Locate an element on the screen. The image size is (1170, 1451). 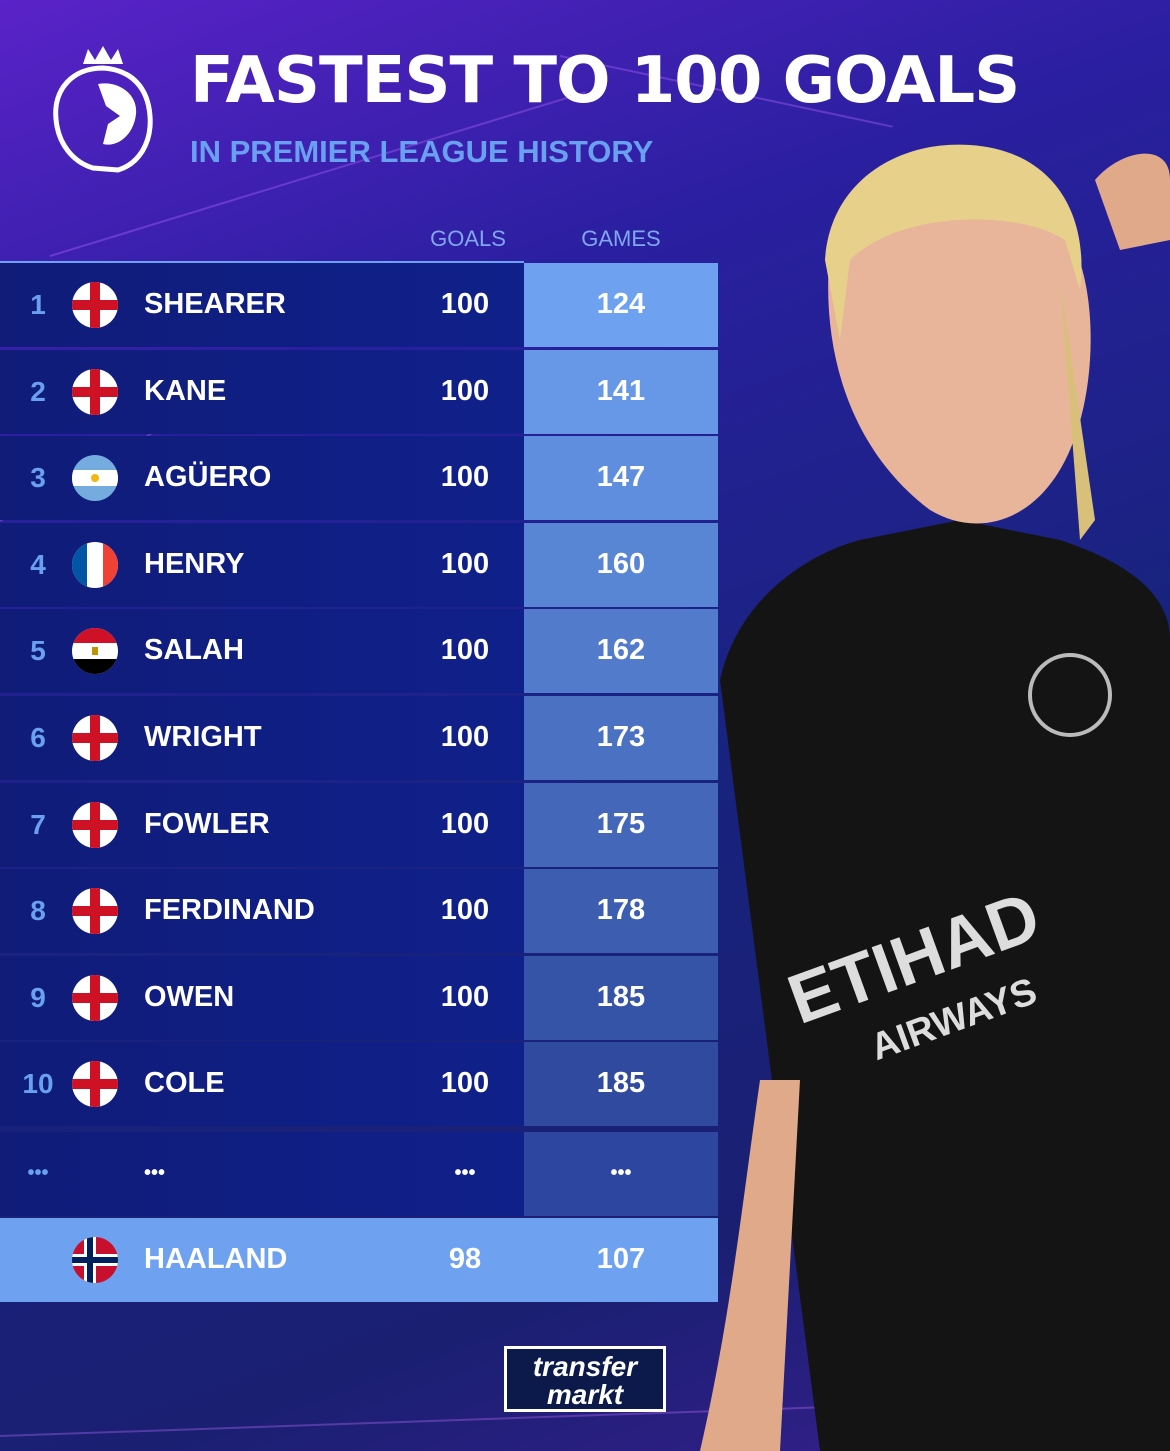
player-name: KANE is located at coordinates (185, 390).